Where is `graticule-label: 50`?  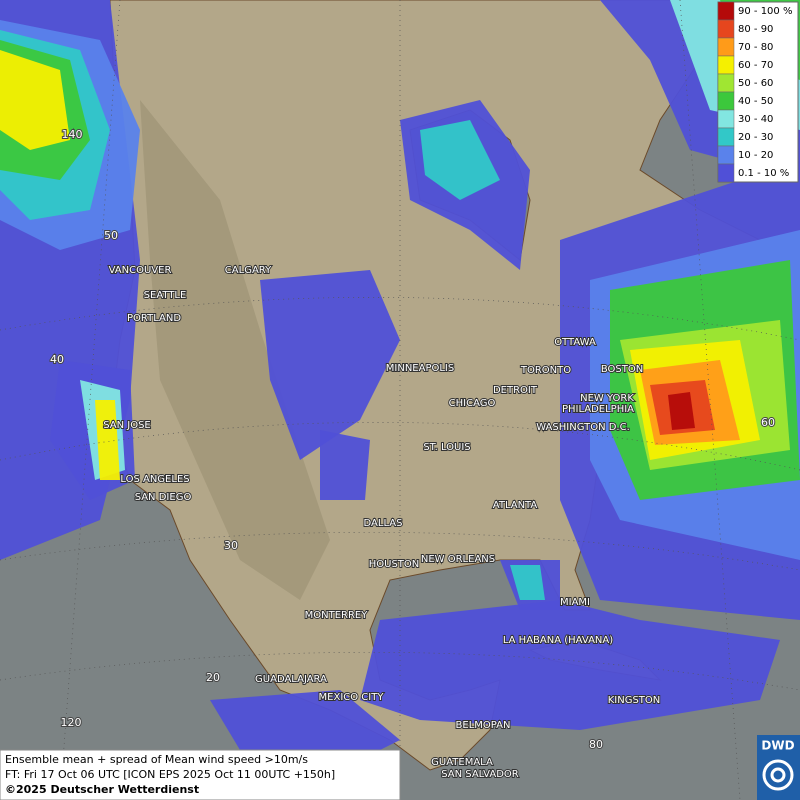 graticule-label: 50 is located at coordinates (111, 235).